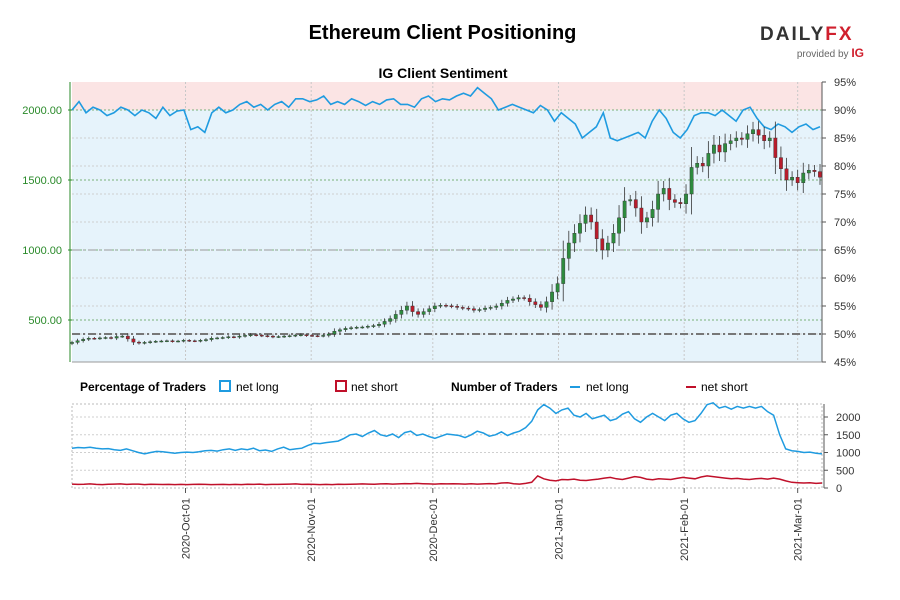 This screenshot has width=900, height=600. Describe the element at coordinates (447, 428) in the screenshot. I see `net-long-count-line` at that location.